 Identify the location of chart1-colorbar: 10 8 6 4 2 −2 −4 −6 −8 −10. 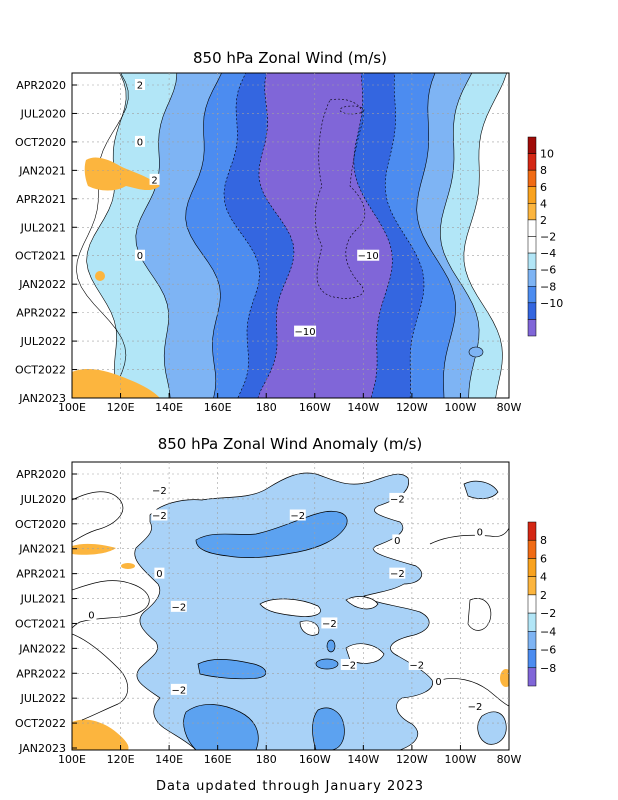
(545, 236).